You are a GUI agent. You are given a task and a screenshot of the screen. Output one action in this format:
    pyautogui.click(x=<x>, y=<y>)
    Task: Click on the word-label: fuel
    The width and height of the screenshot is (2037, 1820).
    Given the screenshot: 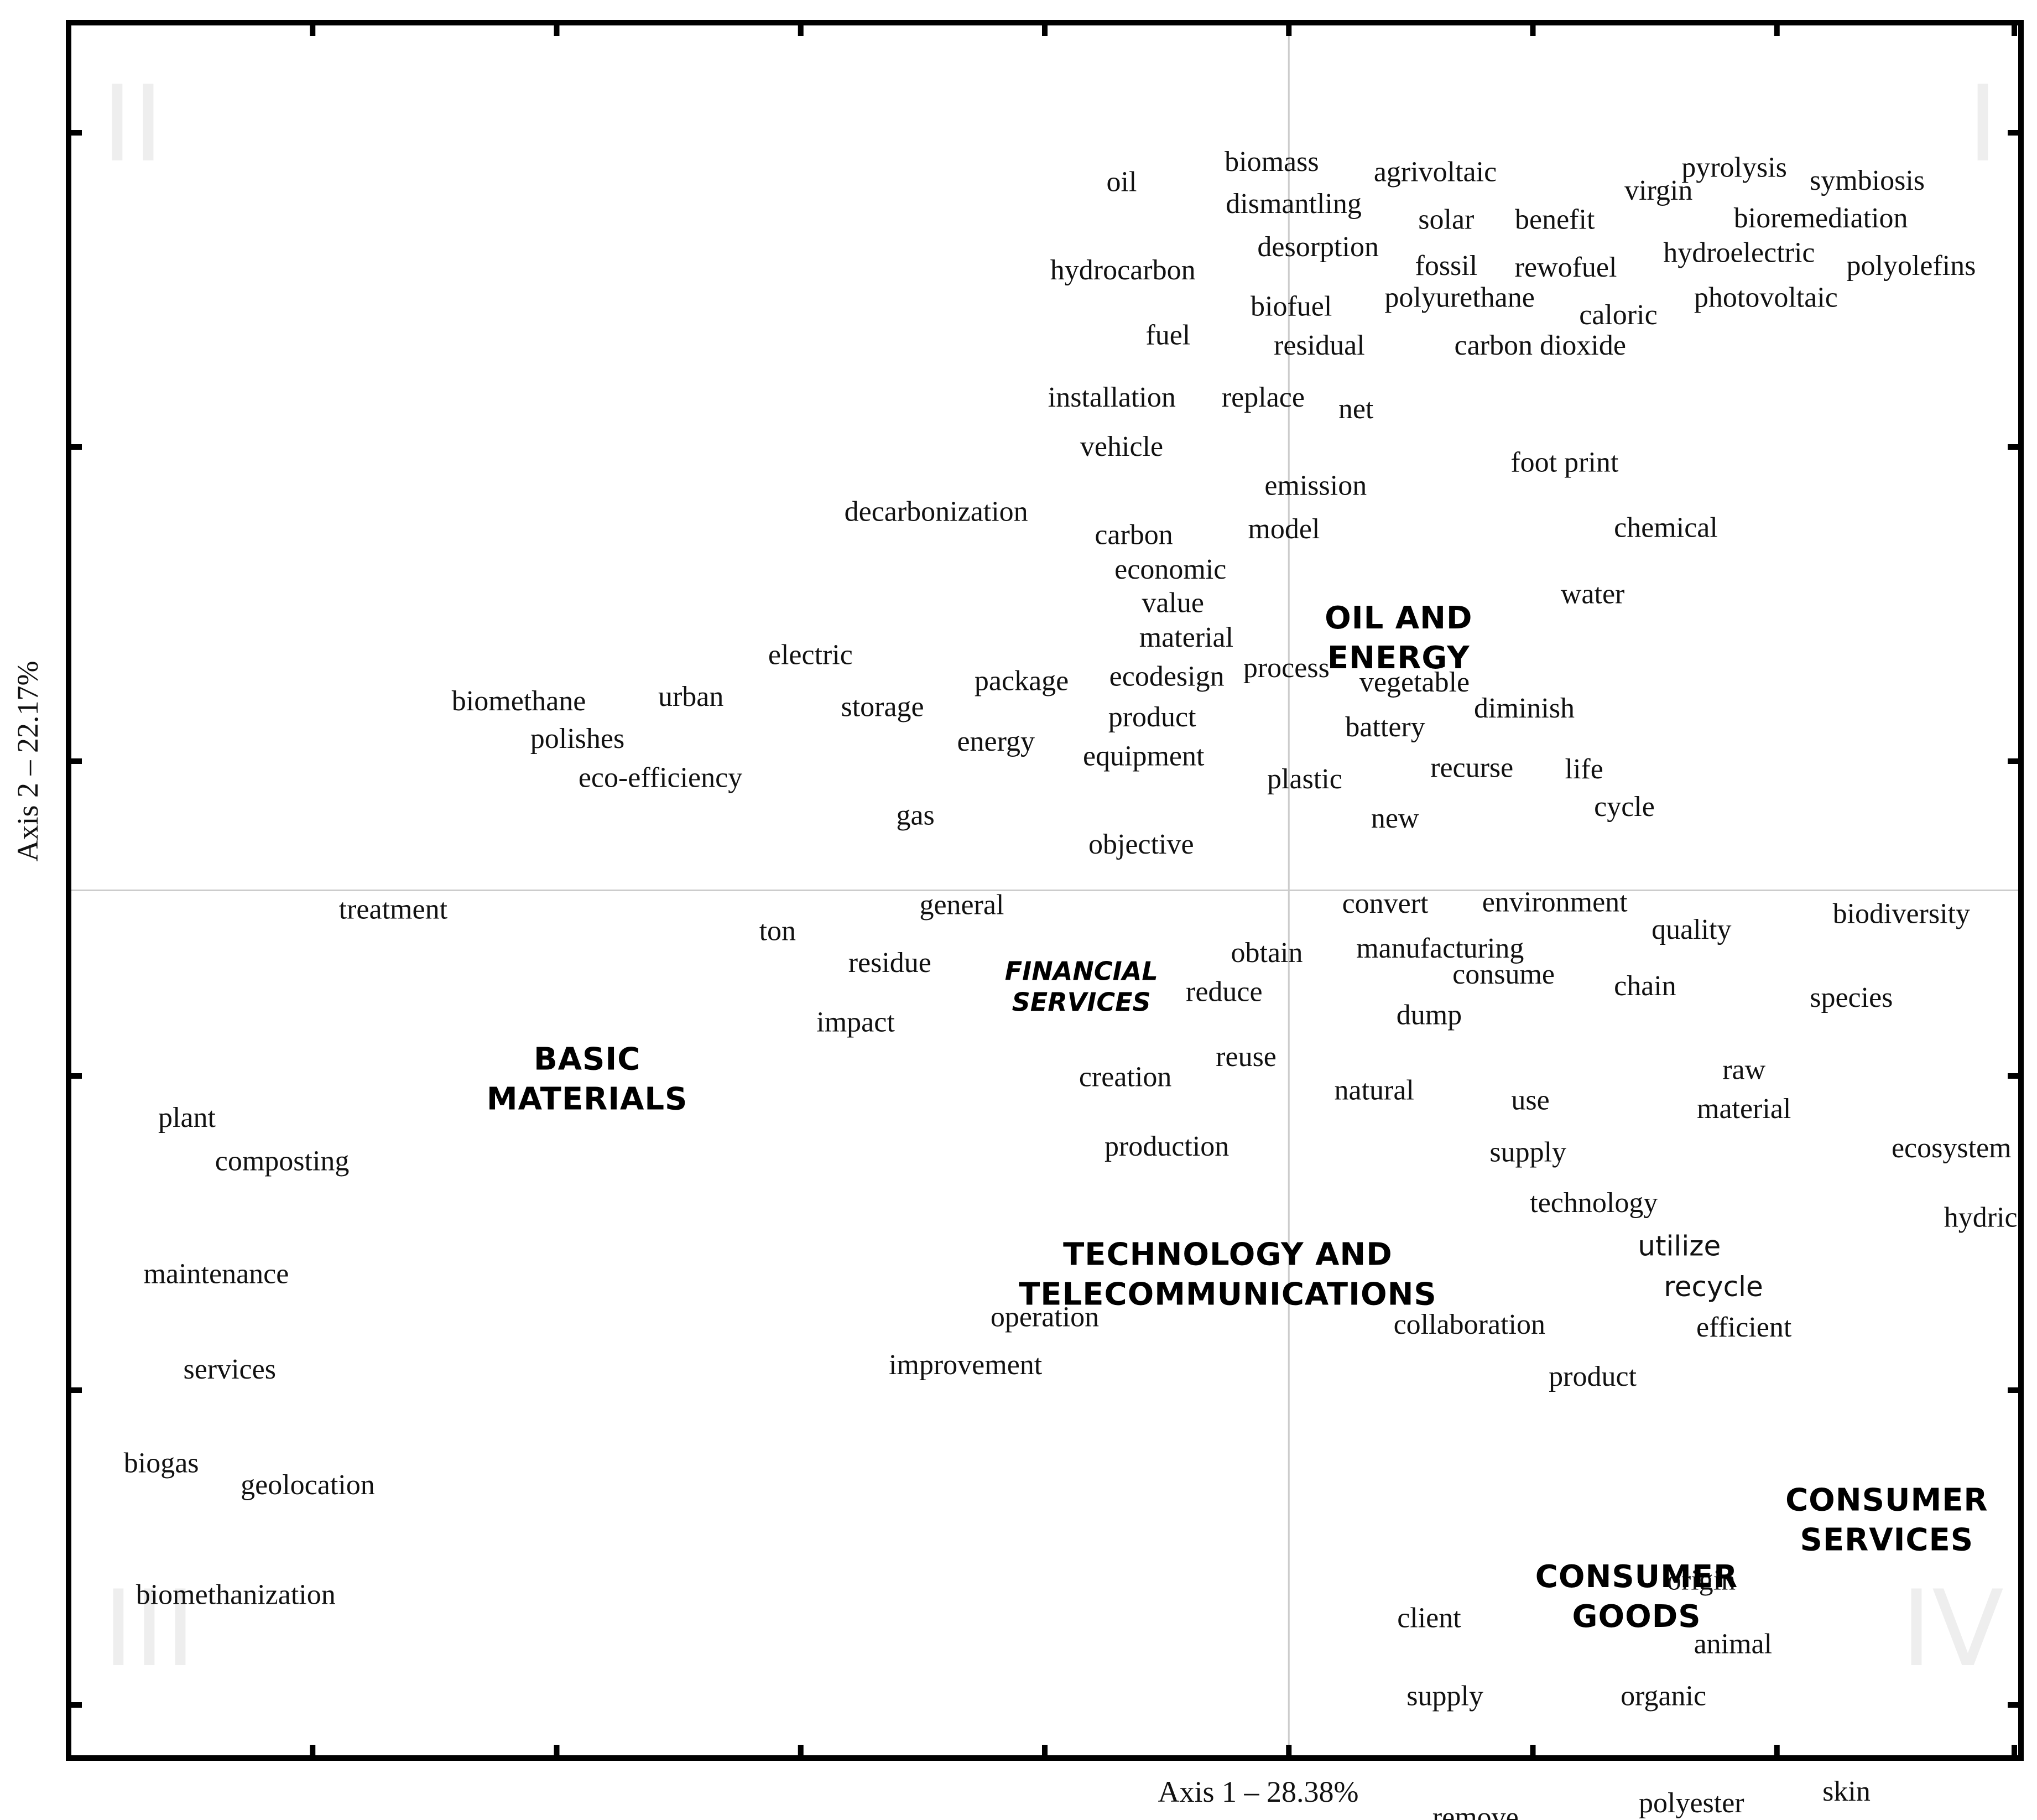 What is the action you would take?
    pyautogui.click(x=1167, y=336)
    